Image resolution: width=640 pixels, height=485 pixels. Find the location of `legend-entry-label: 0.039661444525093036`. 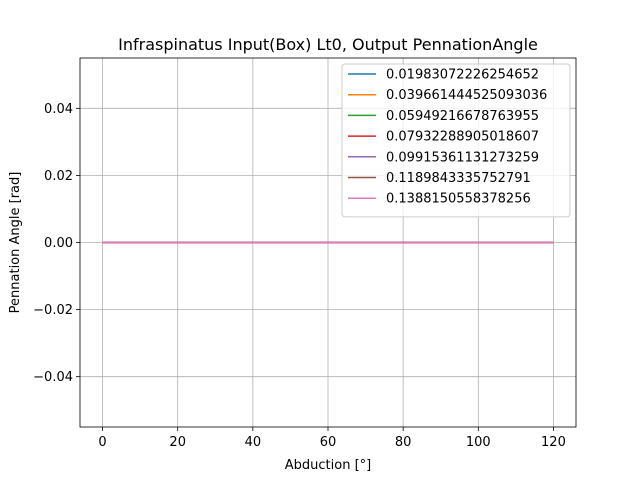

legend-entry-label: 0.039661444525093036 is located at coordinates (466, 95).